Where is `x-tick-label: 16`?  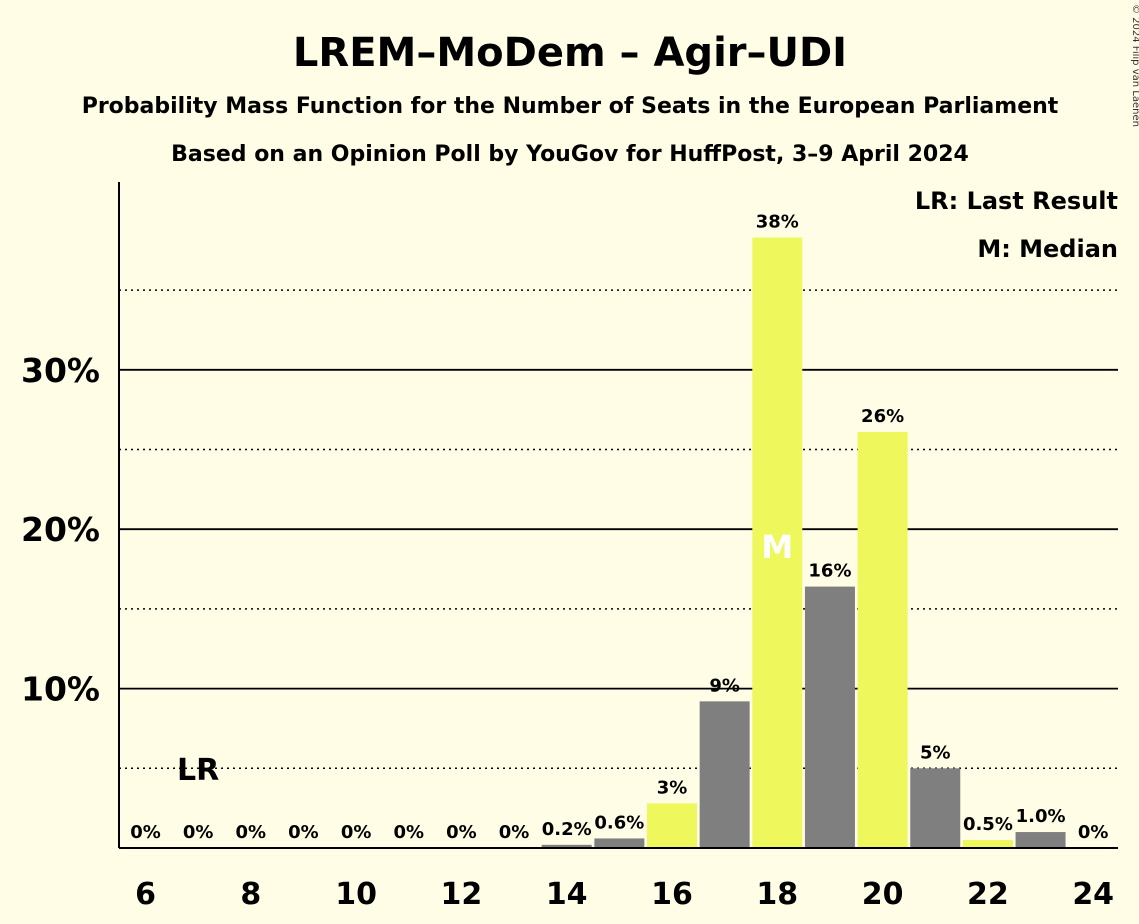 x-tick-label: 16 is located at coordinates (672, 894).